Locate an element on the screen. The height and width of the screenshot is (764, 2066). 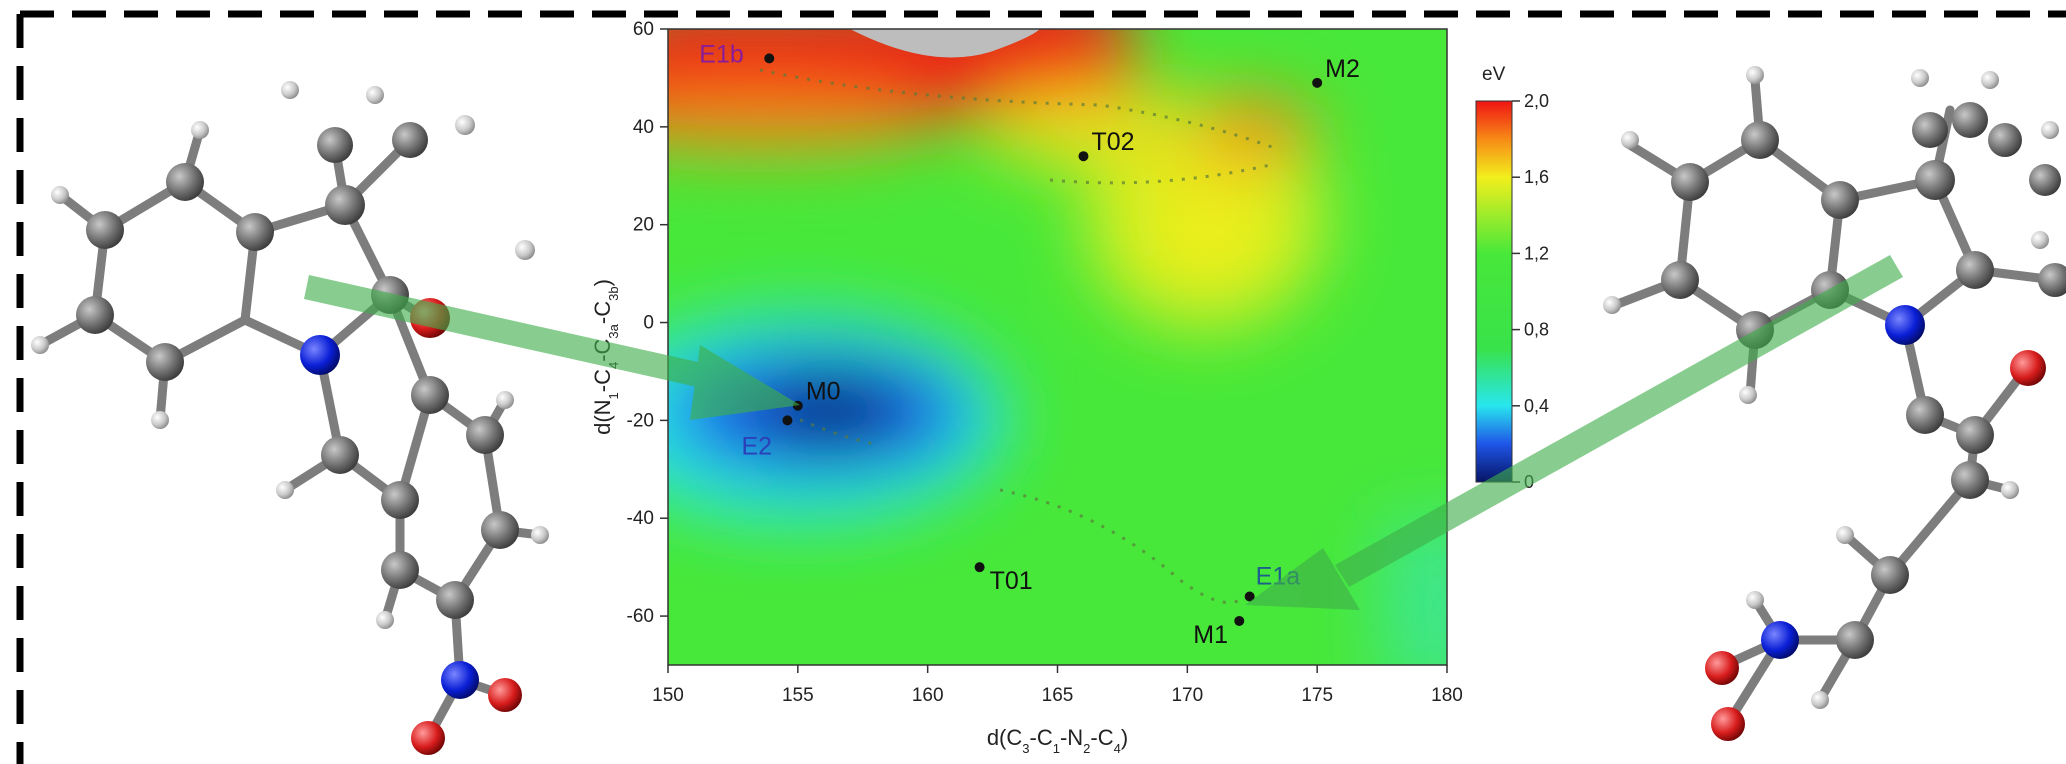
point-m0-label: M0 is located at coordinates (823, 392).